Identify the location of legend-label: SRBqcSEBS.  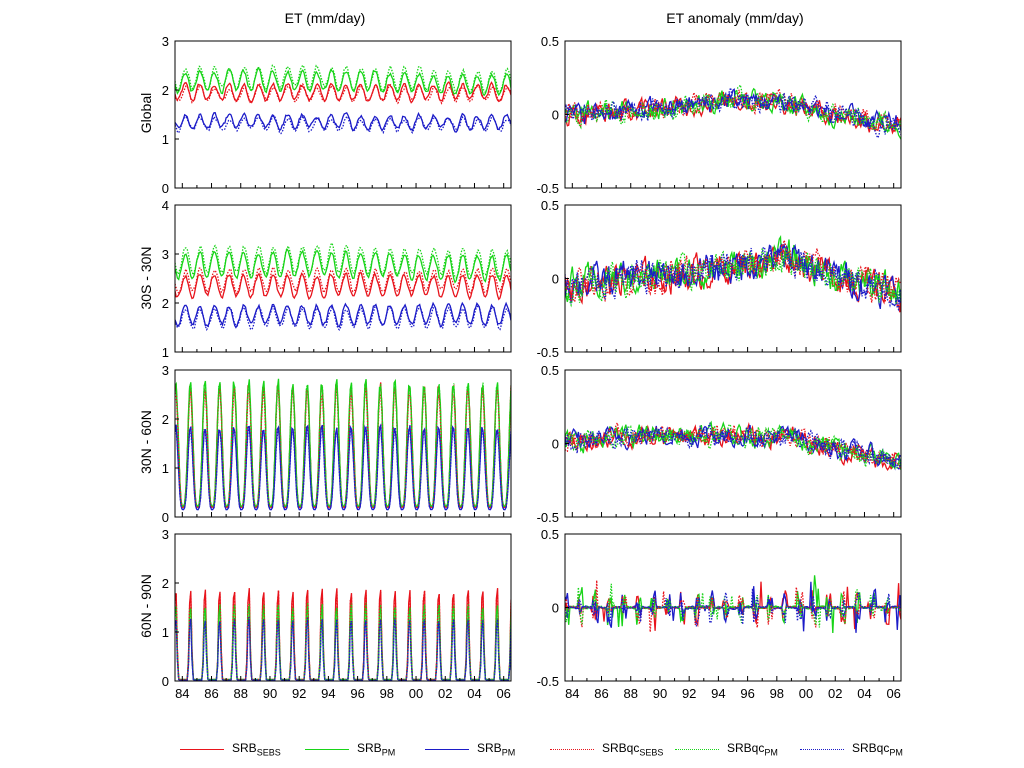
(633, 749).